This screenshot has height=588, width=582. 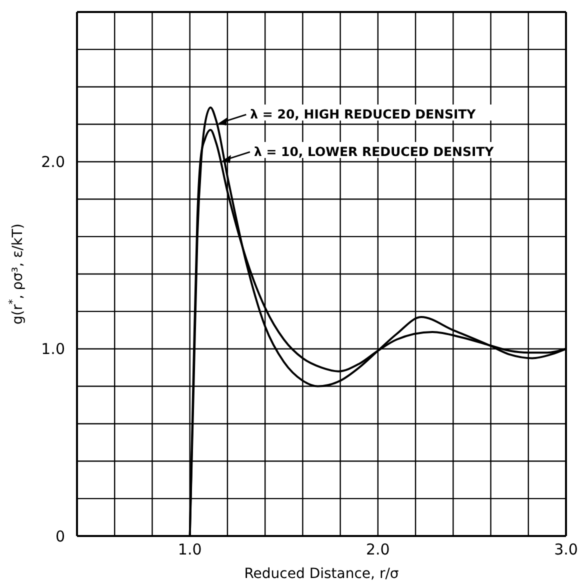 What do you see at coordinates (374, 151) in the screenshot?
I see `annotation: λ = 10, LOWER REDUCED DENSITY` at bounding box center [374, 151].